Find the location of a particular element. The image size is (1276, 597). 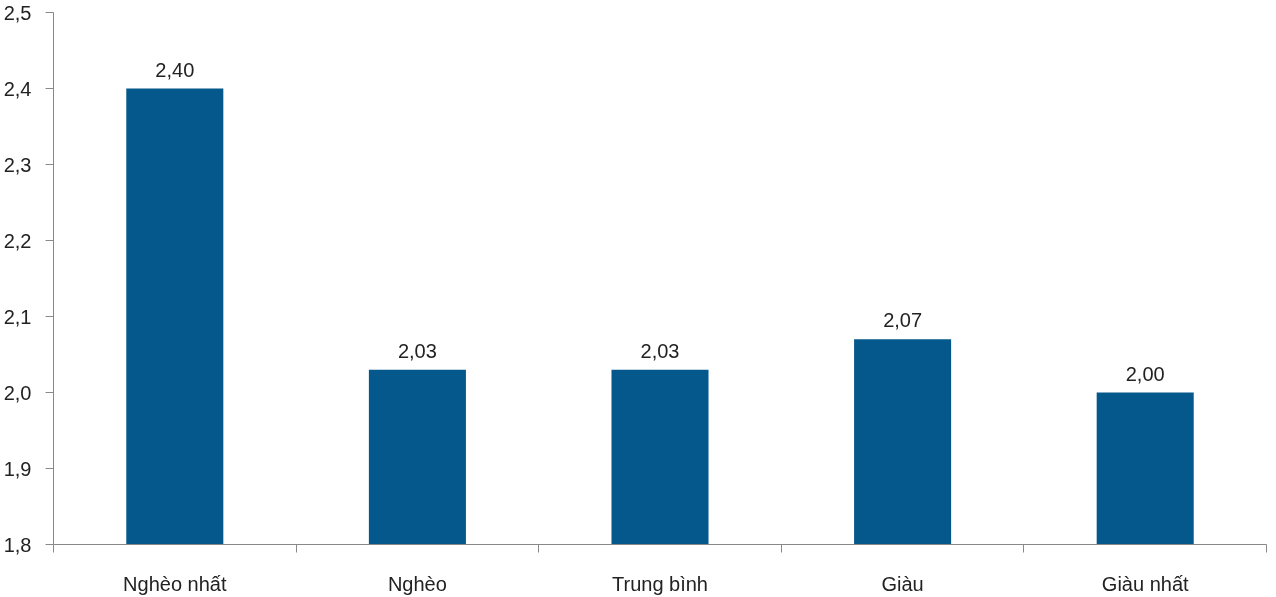

x-tick-label: Nghèo nhất is located at coordinates (175, 583).